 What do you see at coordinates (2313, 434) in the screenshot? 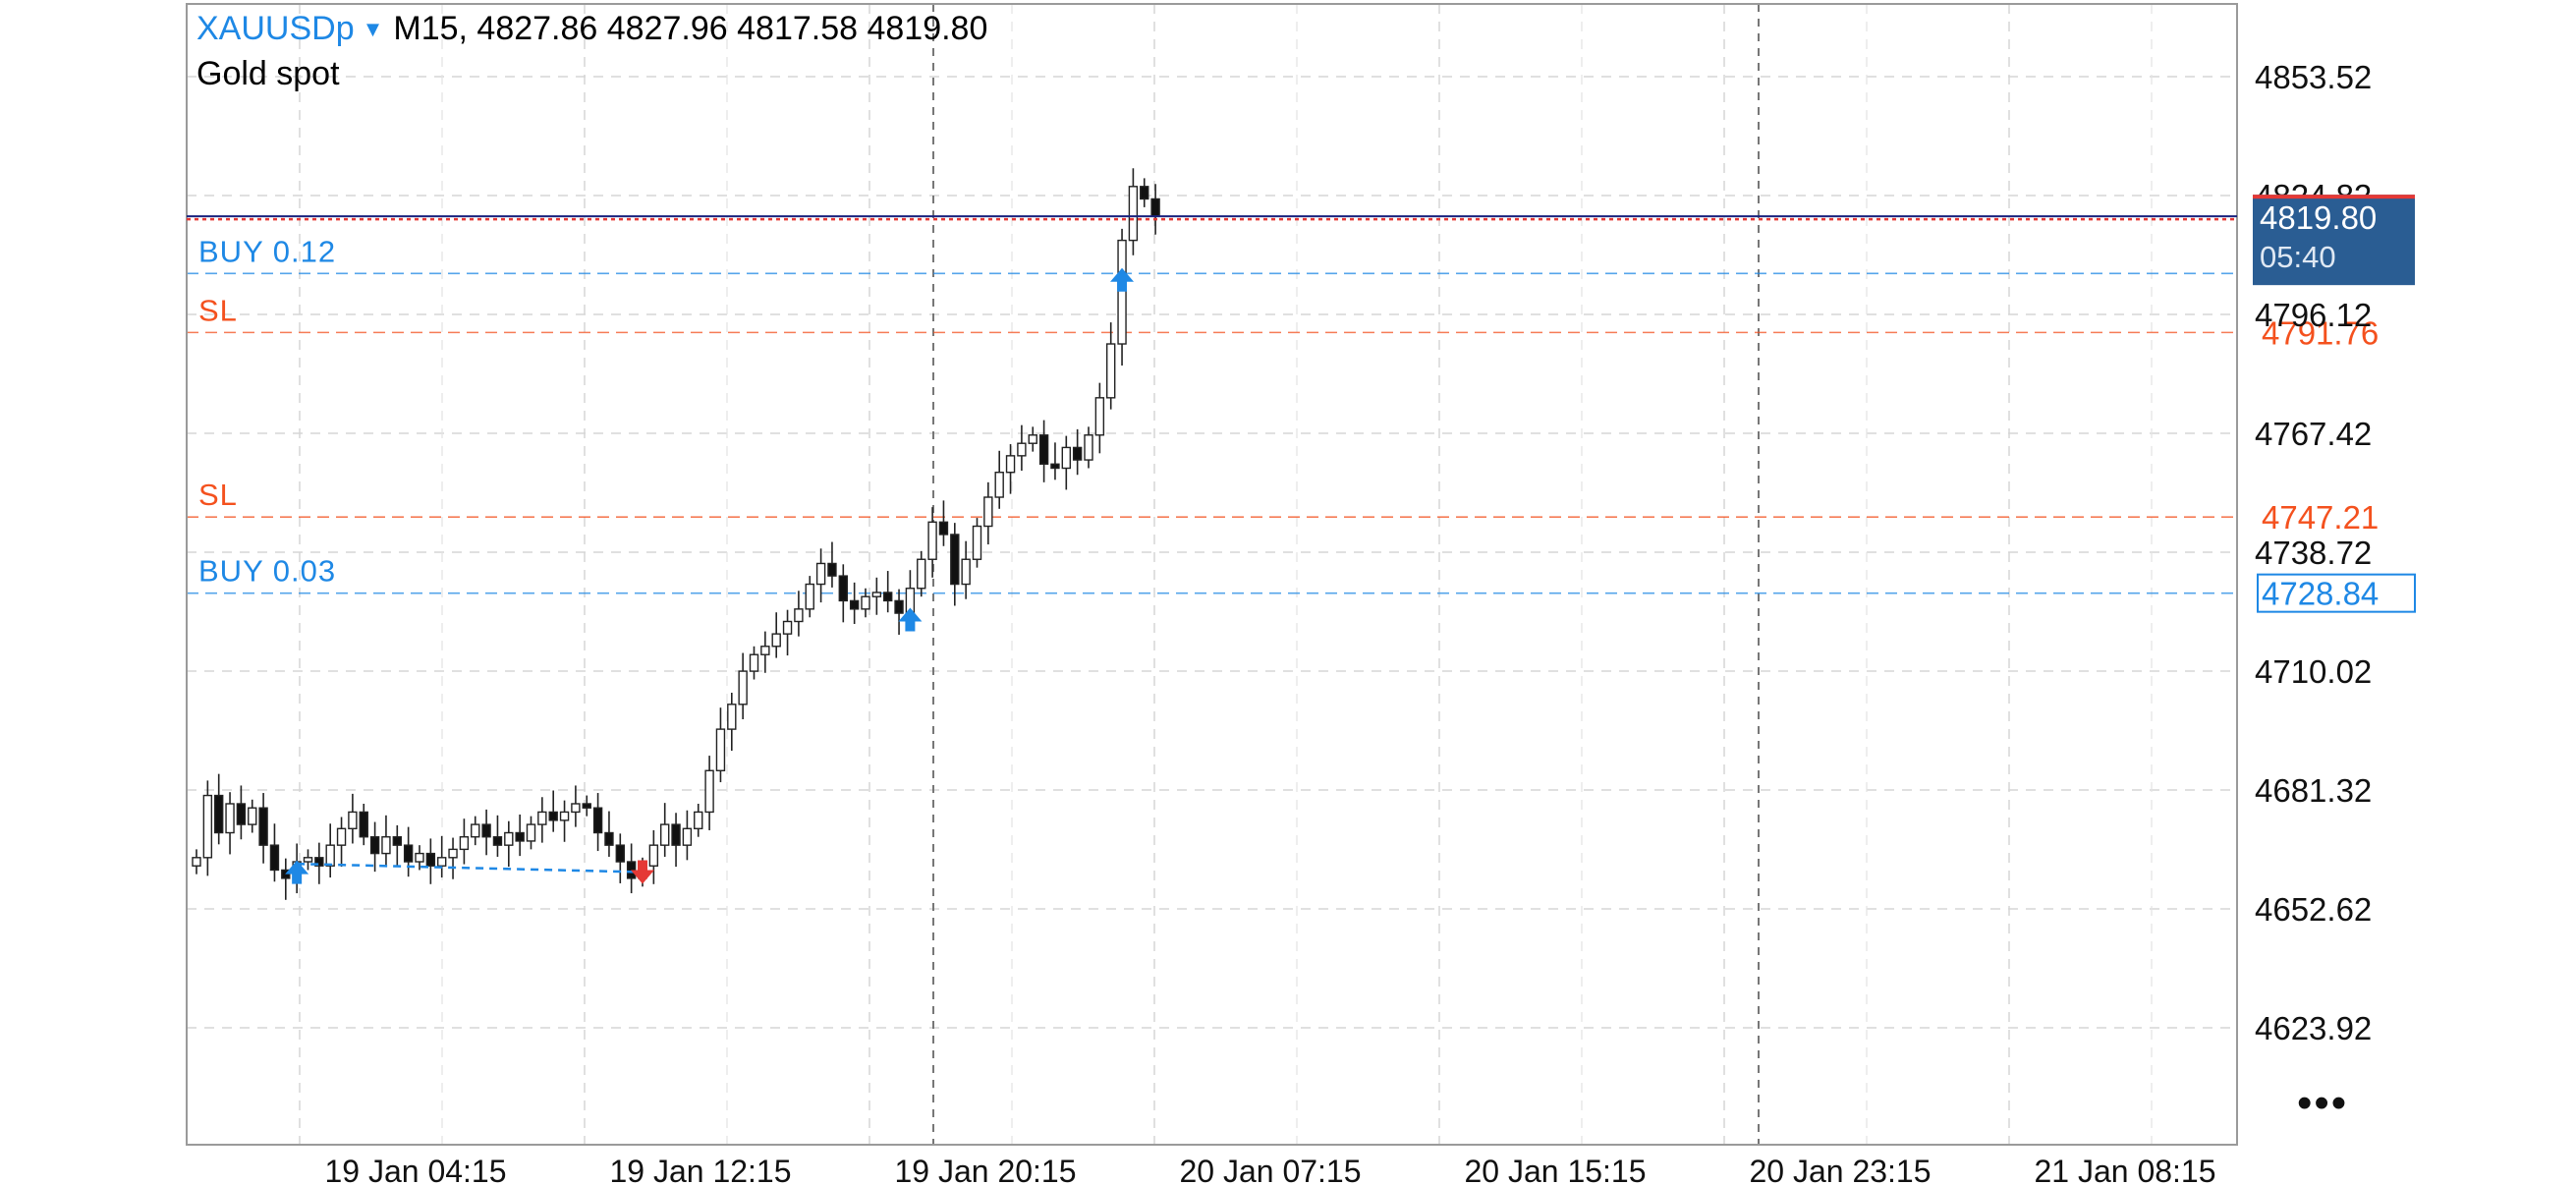
I see `y-tick-label: 4767.42` at bounding box center [2313, 434].